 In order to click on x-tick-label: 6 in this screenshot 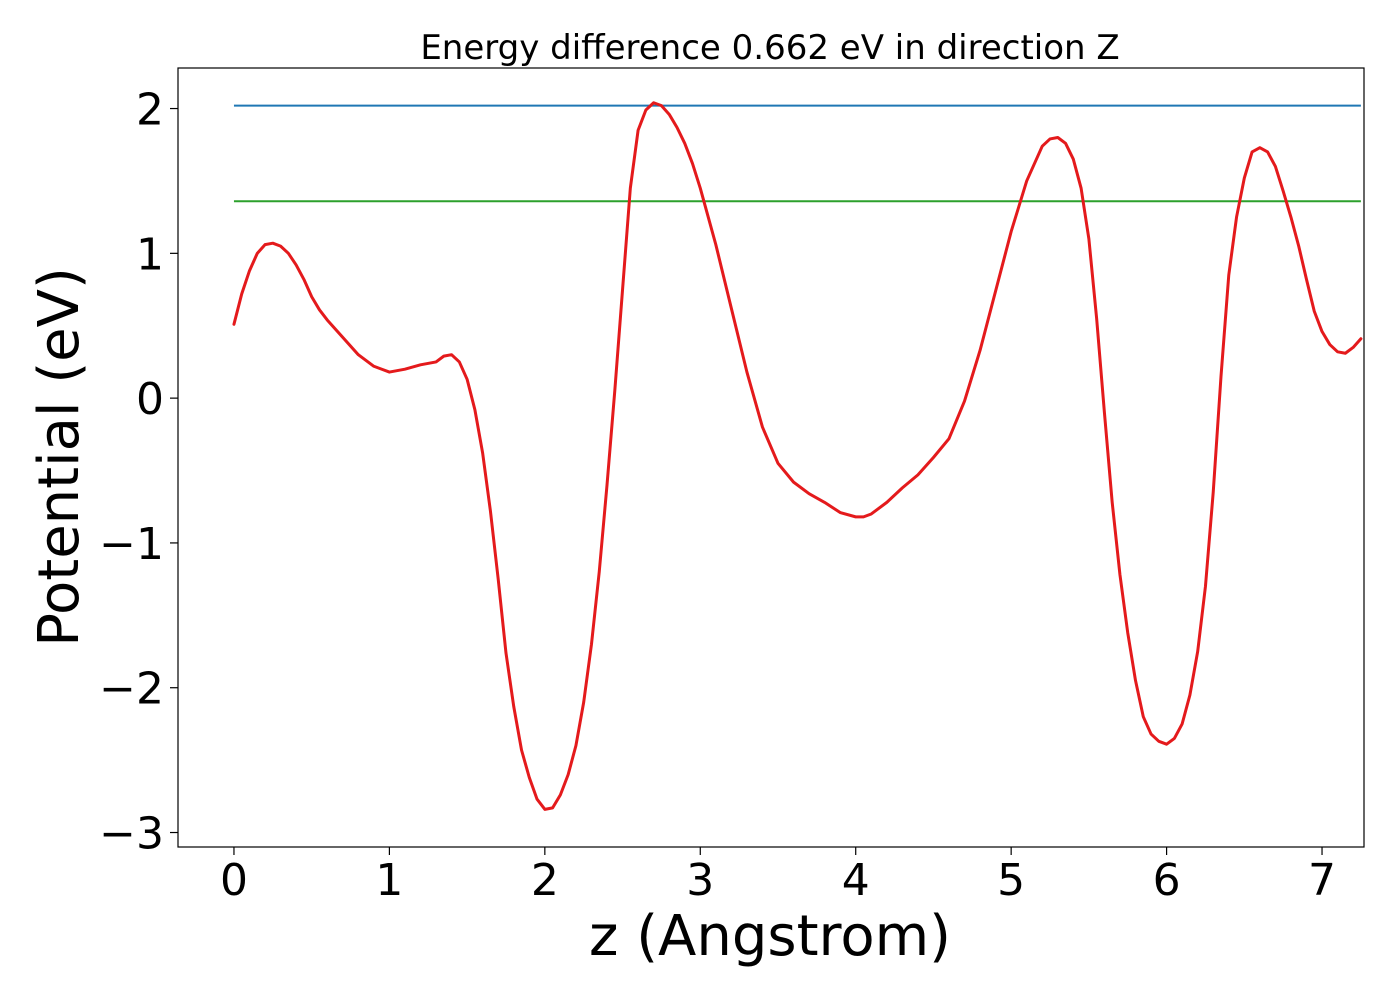, I will do `click(1167, 880)`.